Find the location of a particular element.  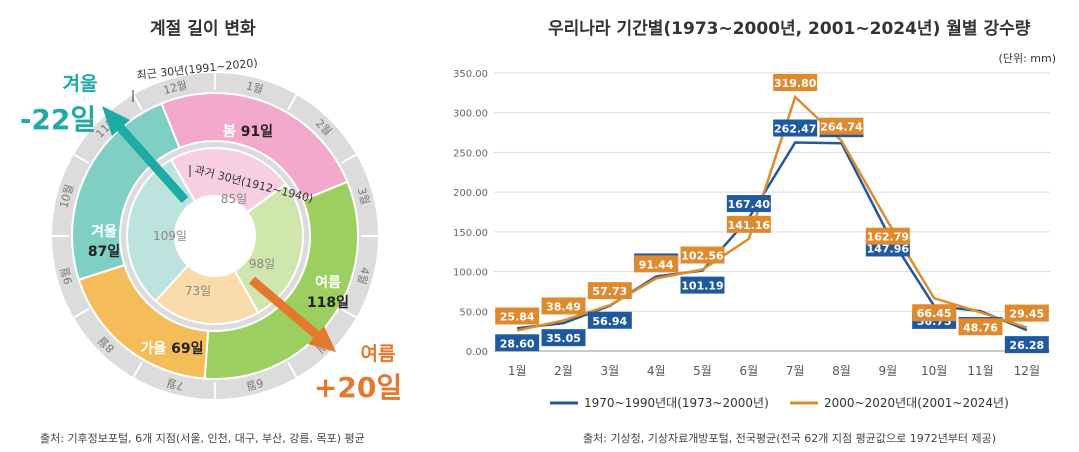

series-2001-2024-data-label: 102.56 is located at coordinates (702, 256).